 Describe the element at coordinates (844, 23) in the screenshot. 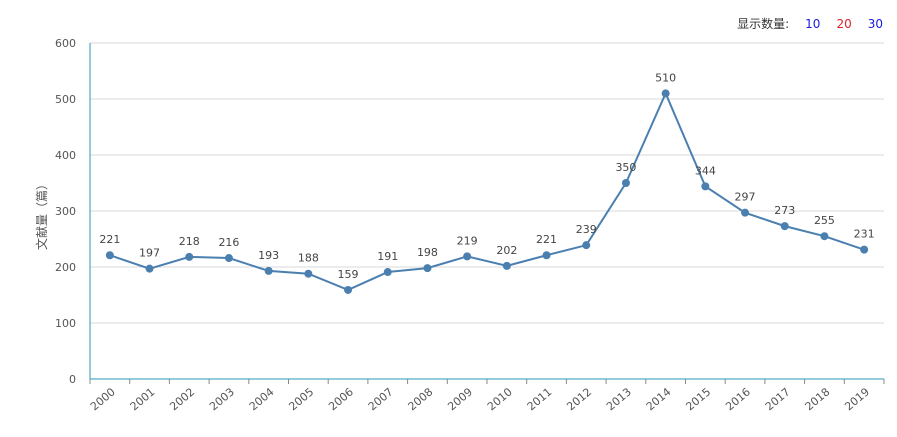

I see `display-count-20-option: 20` at that location.